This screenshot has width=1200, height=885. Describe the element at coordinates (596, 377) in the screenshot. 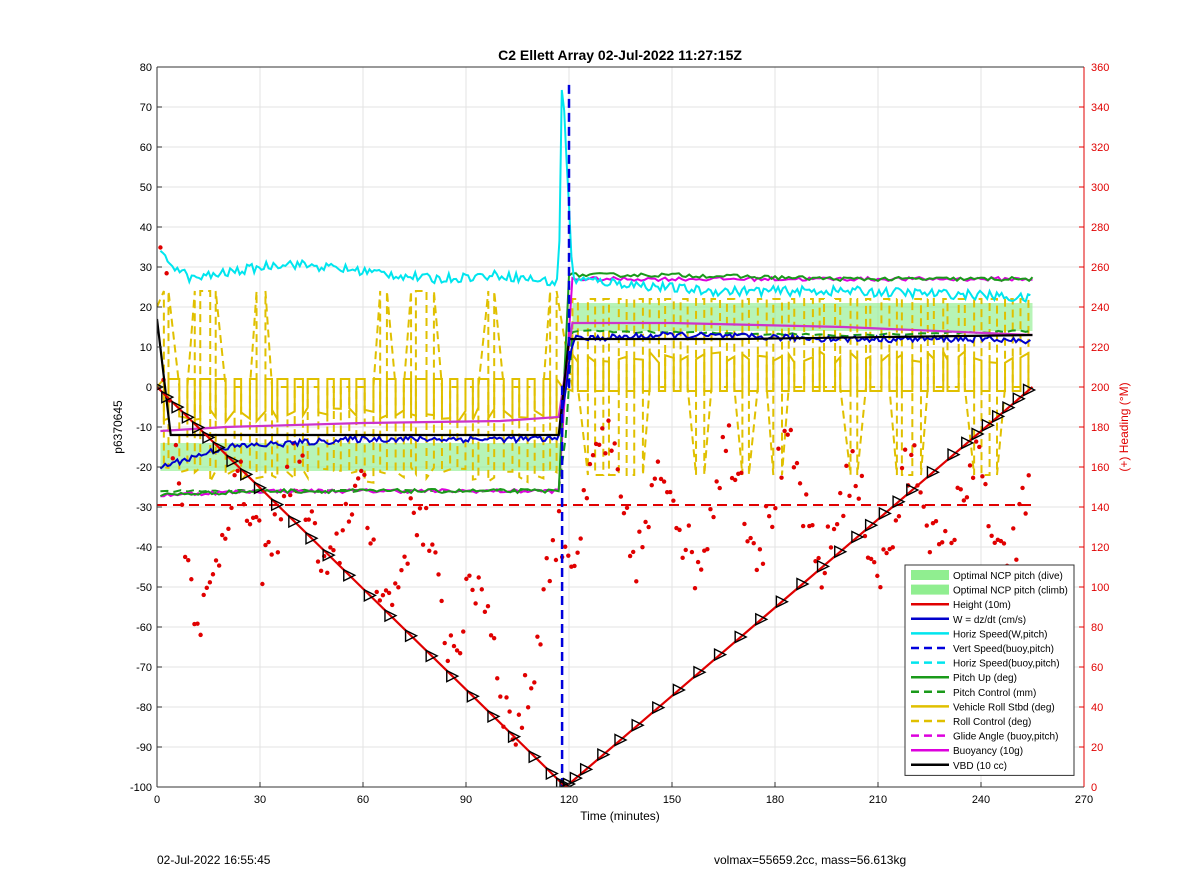

I see `buoyancy-line` at that location.